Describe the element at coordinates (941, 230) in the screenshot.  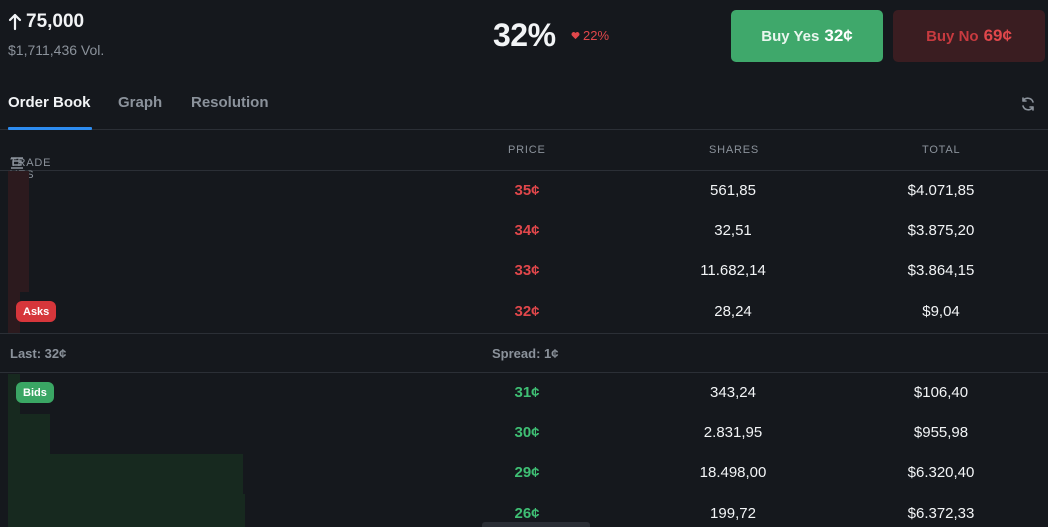
I see `ask-total: $3.875,20` at that location.